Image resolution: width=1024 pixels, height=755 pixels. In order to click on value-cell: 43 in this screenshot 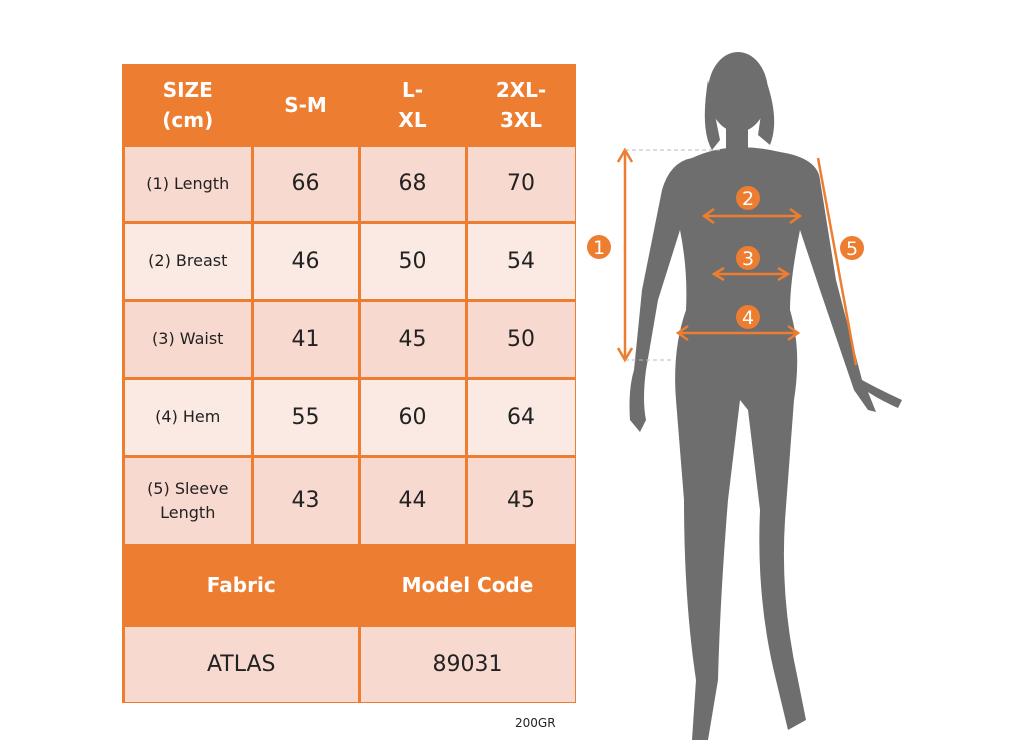, I will do `click(305, 500)`.